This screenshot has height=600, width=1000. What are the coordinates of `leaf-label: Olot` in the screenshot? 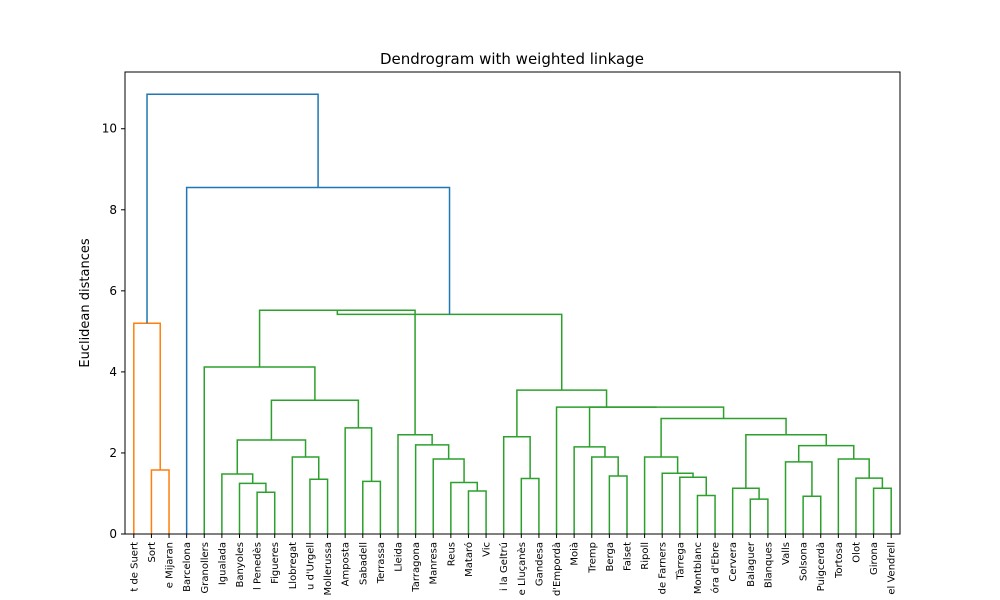 It's located at (856, 552).